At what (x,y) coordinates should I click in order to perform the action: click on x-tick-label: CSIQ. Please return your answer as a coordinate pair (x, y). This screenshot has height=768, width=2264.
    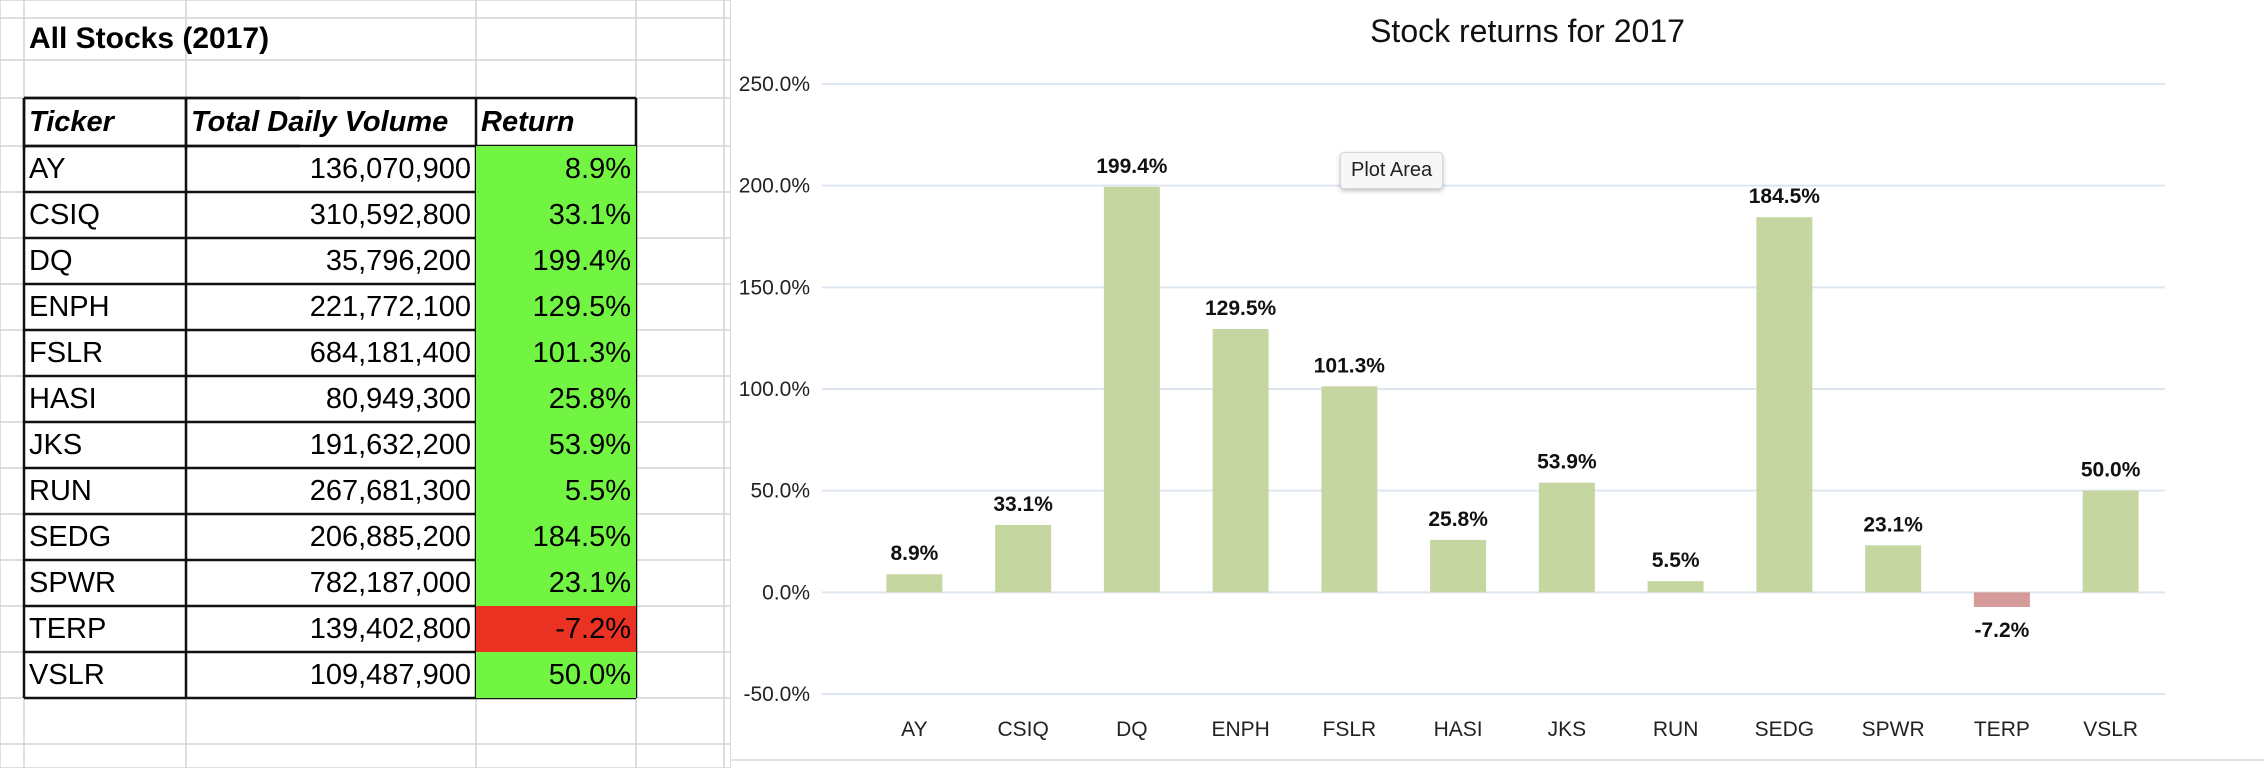
    Looking at the image, I should click on (1022, 729).